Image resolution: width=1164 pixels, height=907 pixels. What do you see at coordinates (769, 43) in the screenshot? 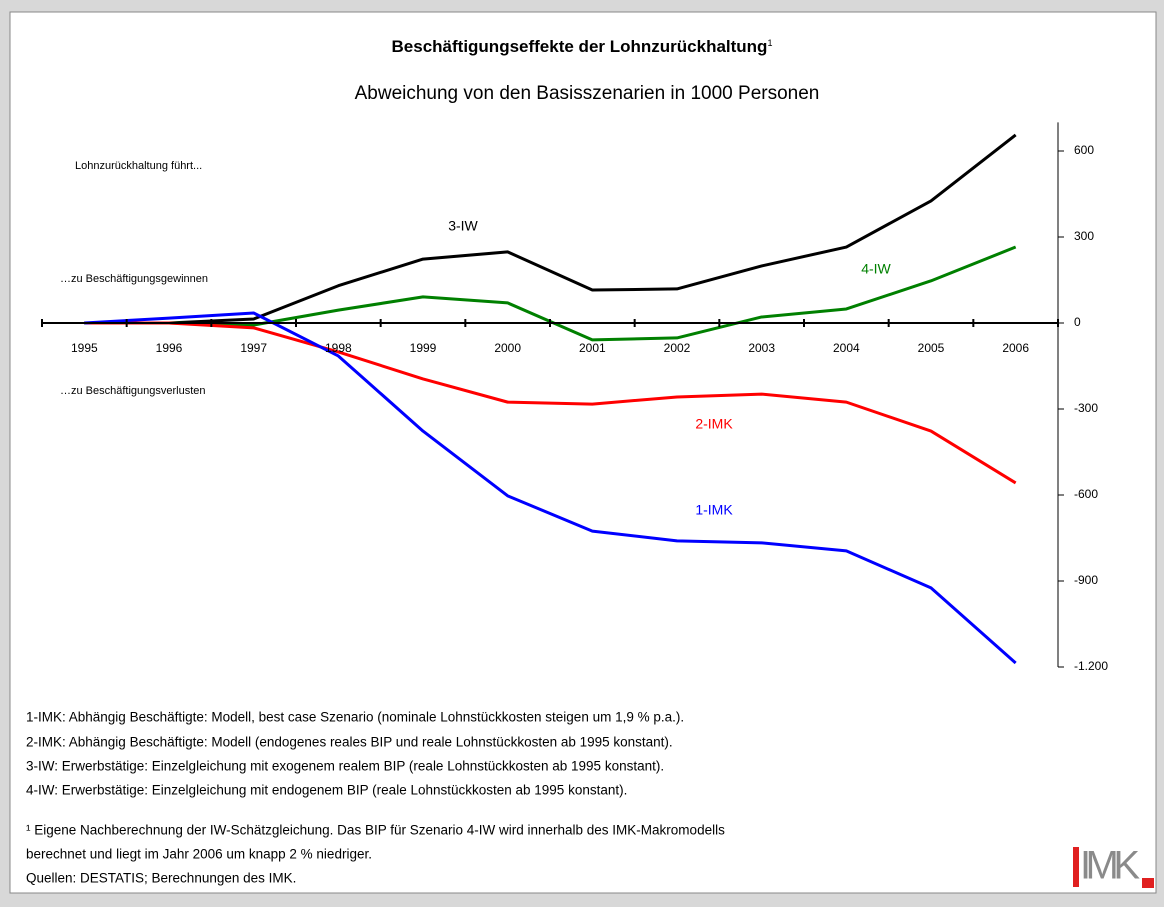
I see `title-note: 1` at bounding box center [769, 43].